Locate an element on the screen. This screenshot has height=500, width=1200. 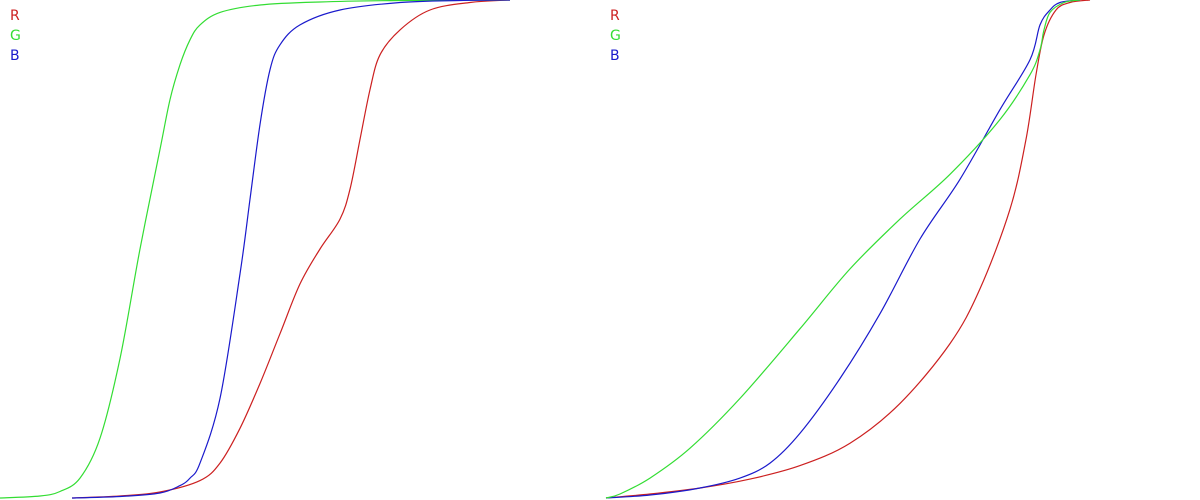
chart-right-legend: R G B is located at coordinates (615, 36).